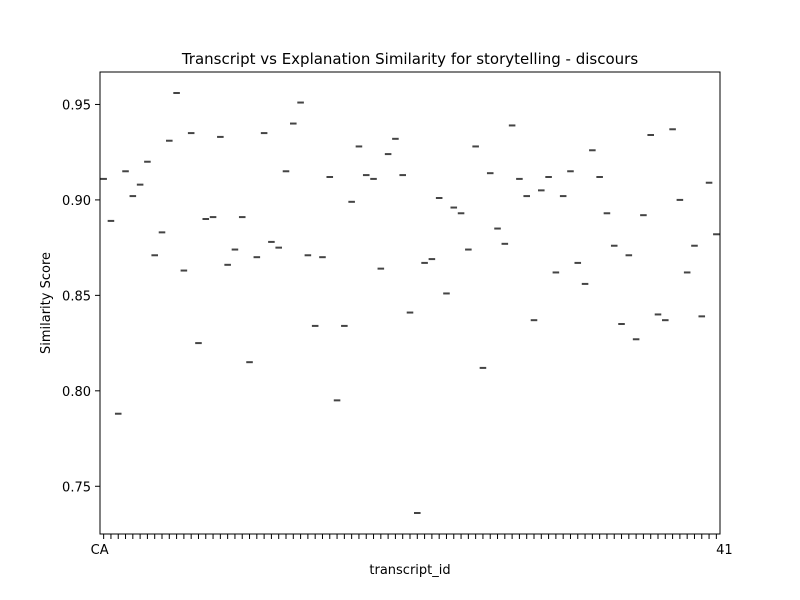 Image resolution: width=800 pixels, height=600 pixels. I want to click on x-axis-label: transcript_id, so click(409, 570).